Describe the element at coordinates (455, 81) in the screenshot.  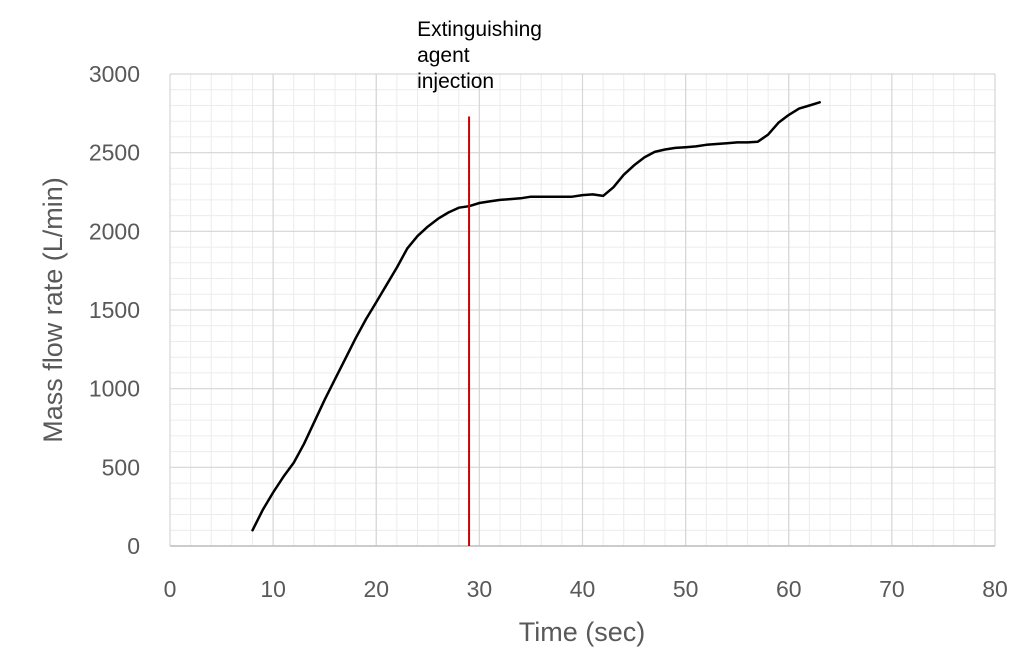
I see `injection-annotation-text: injection` at that location.